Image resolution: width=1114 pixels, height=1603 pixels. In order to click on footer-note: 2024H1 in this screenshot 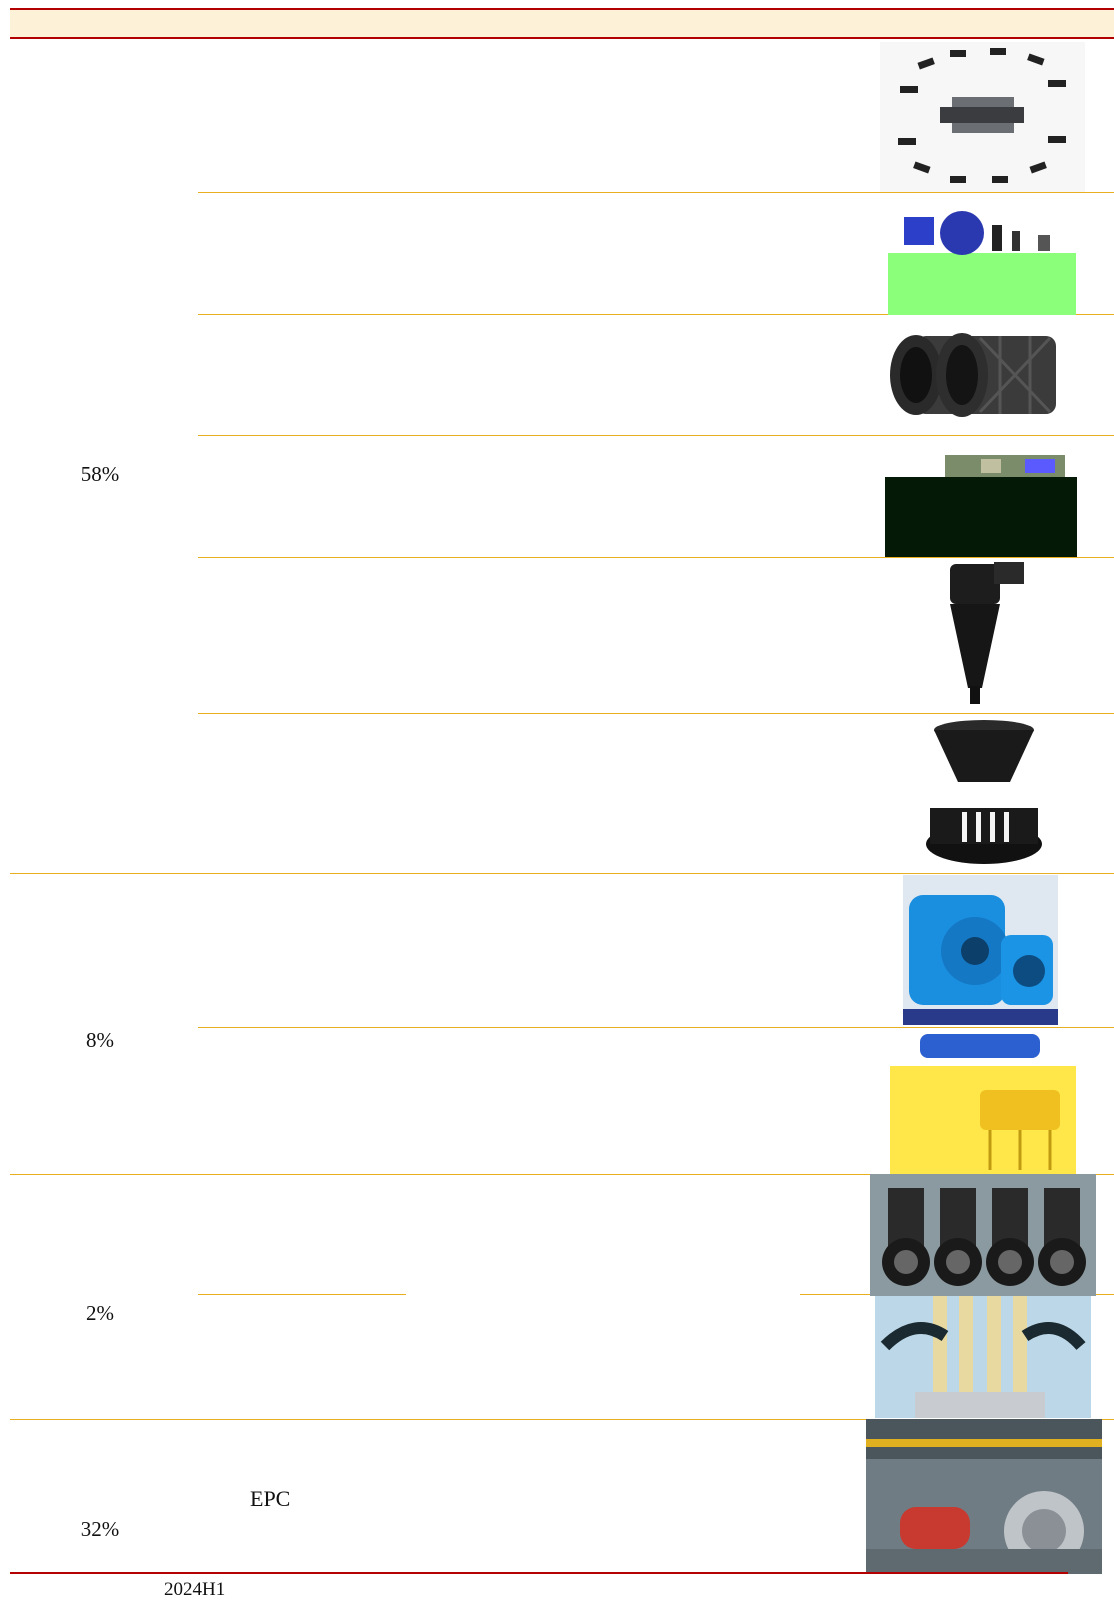, I will do `click(195, 1589)`.